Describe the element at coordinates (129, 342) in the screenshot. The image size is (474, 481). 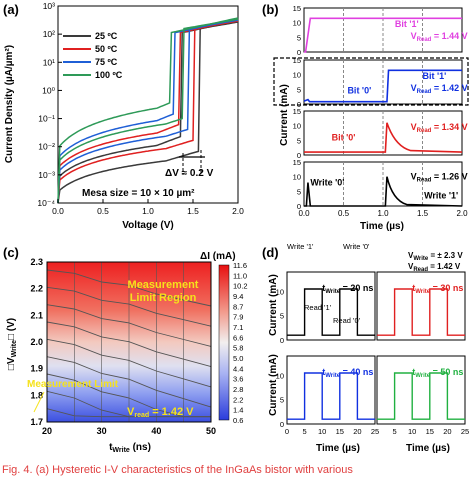
I see `panel-c-axes` at that location.